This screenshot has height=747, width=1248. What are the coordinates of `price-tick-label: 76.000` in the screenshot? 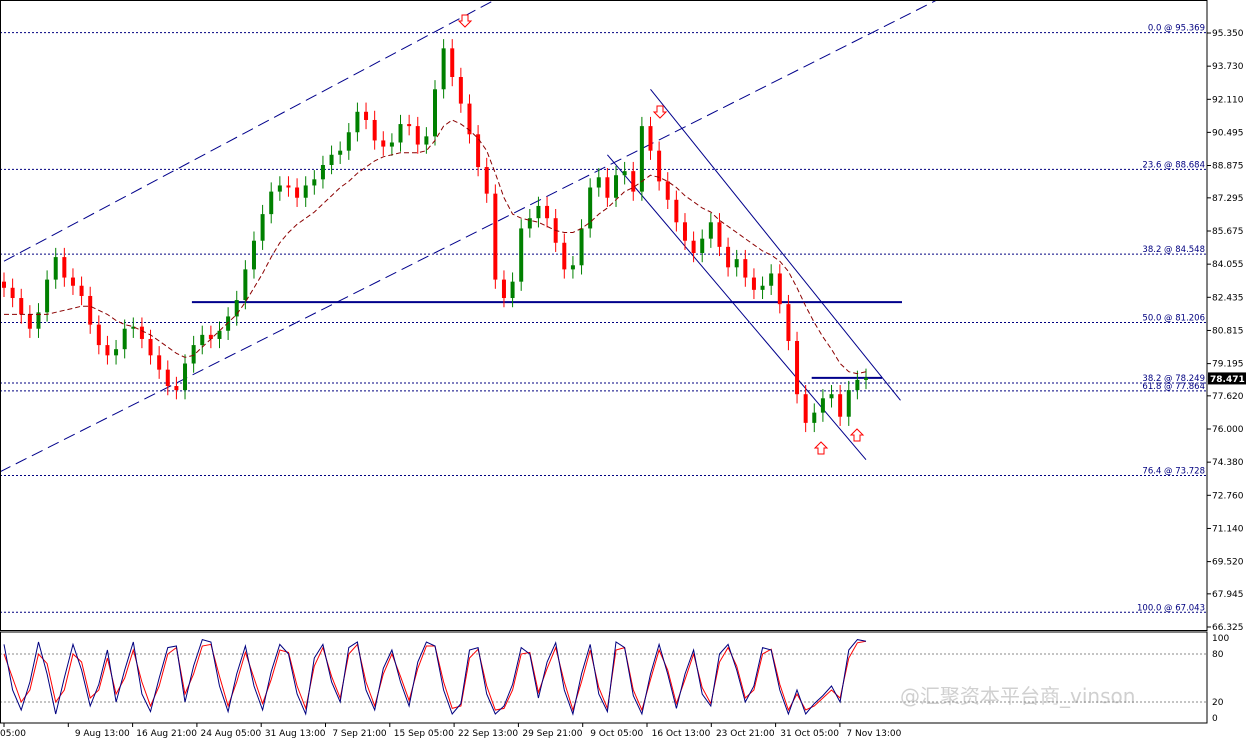 It's located at (1228, 430).